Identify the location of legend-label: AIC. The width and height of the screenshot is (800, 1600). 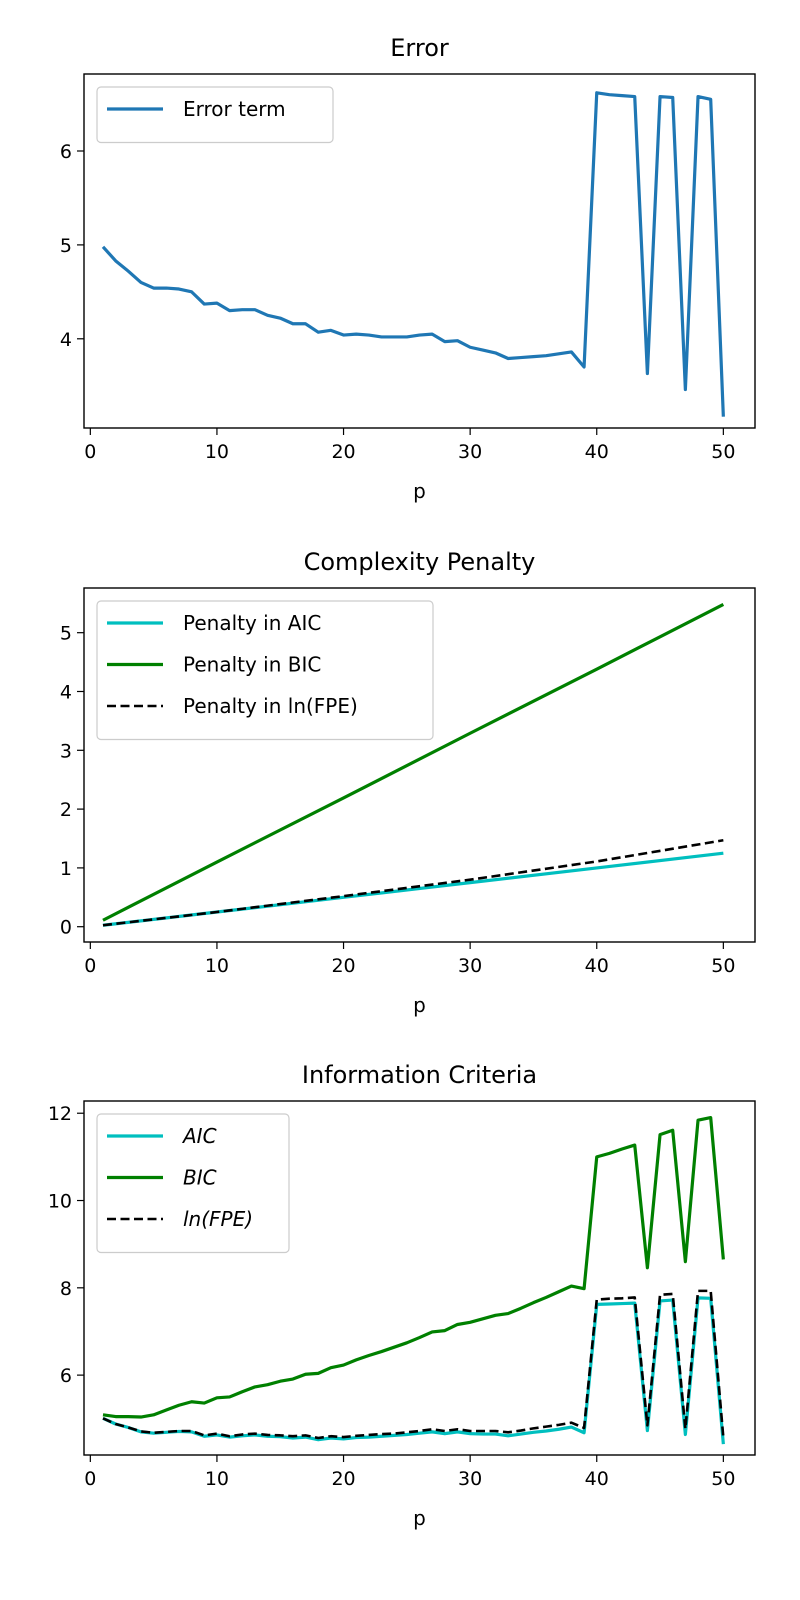
(199, 1136).